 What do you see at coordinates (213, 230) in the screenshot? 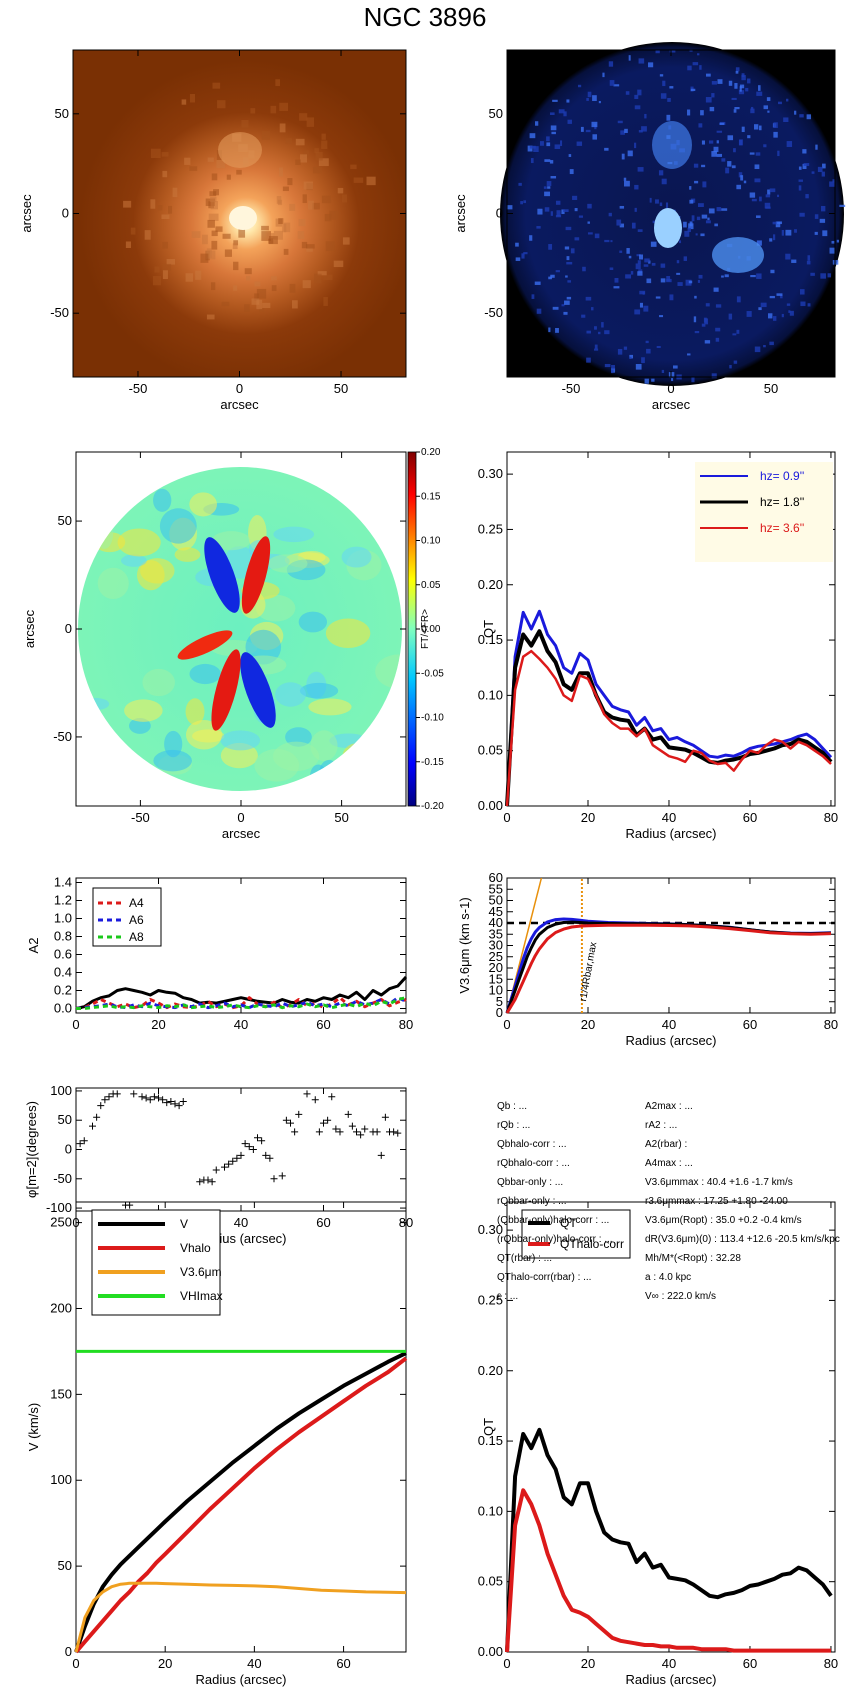
I see `axes-image-orange: -50 0 50 -50 0 50 arcsec arcsec` at bounding box center [213, 230].